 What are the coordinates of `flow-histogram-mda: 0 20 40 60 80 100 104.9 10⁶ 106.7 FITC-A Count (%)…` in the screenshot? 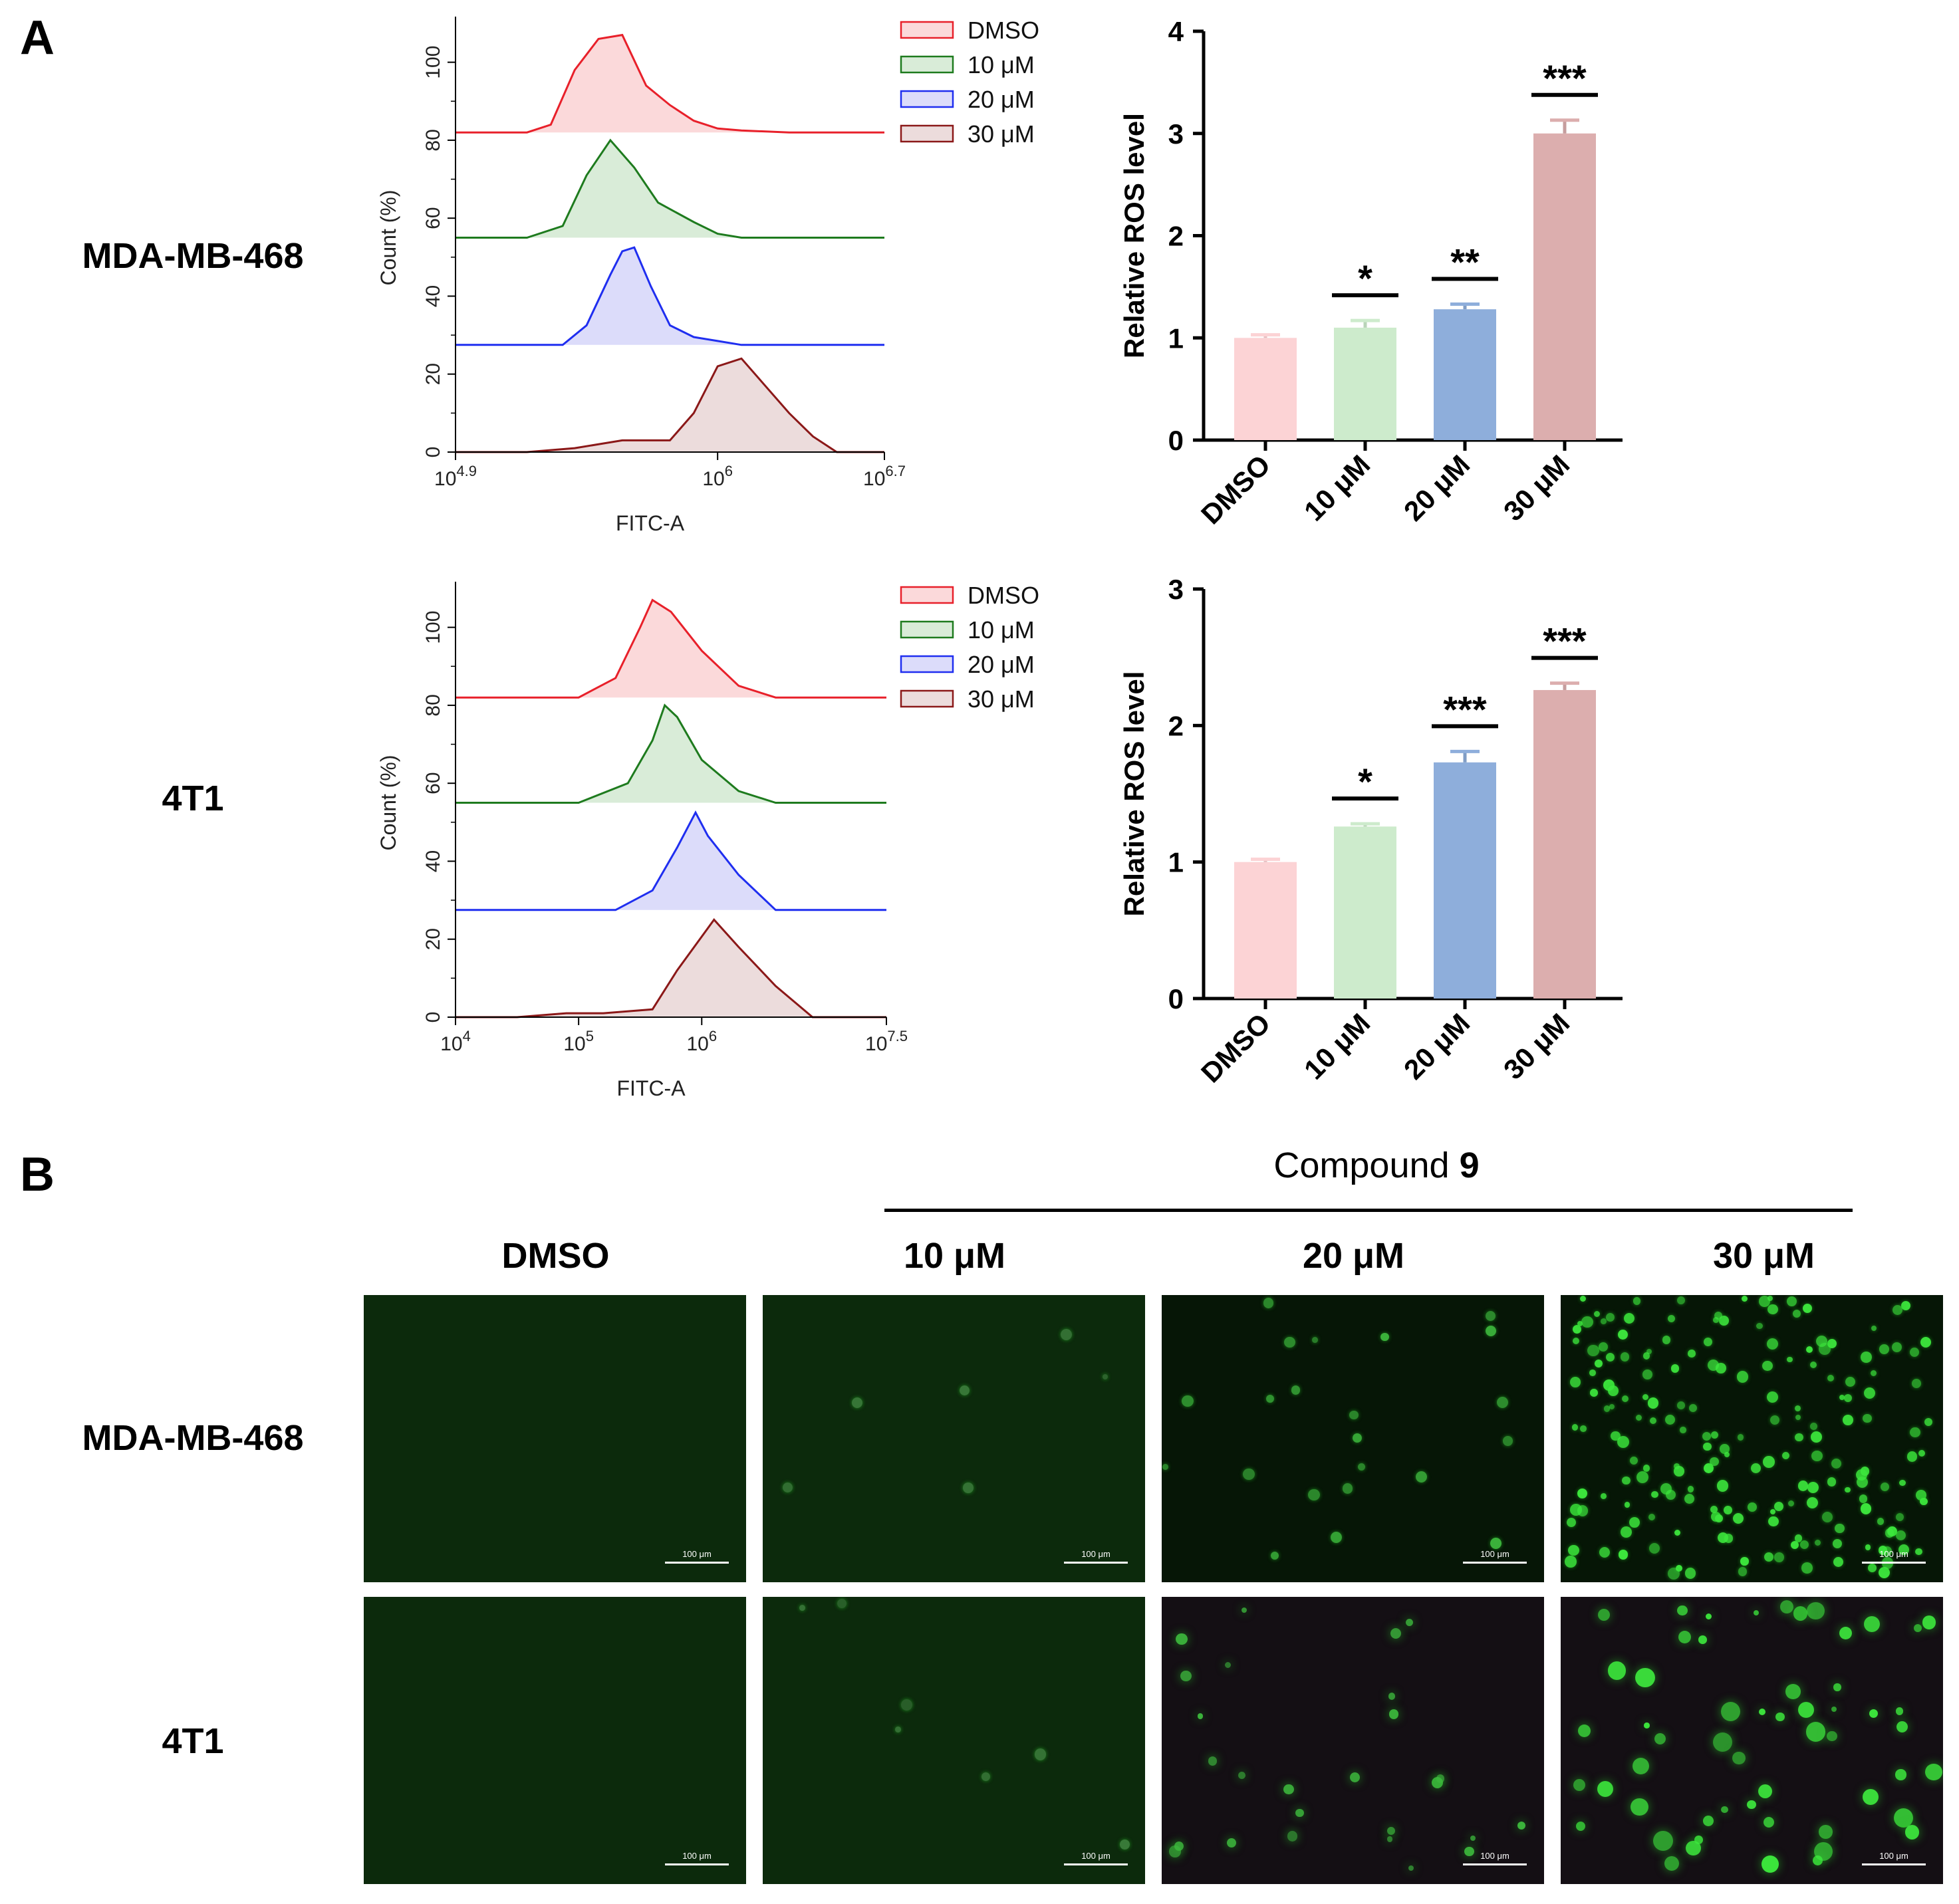 It's located at (707, 276).